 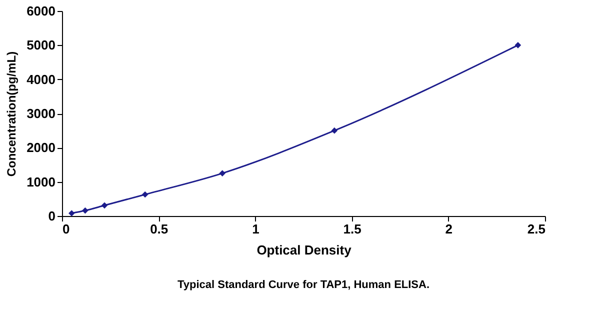 What do you see at coordinates (256, 229) in the screenshot?
I see `x-tick-label: 1` at bounding box center [256, 229].